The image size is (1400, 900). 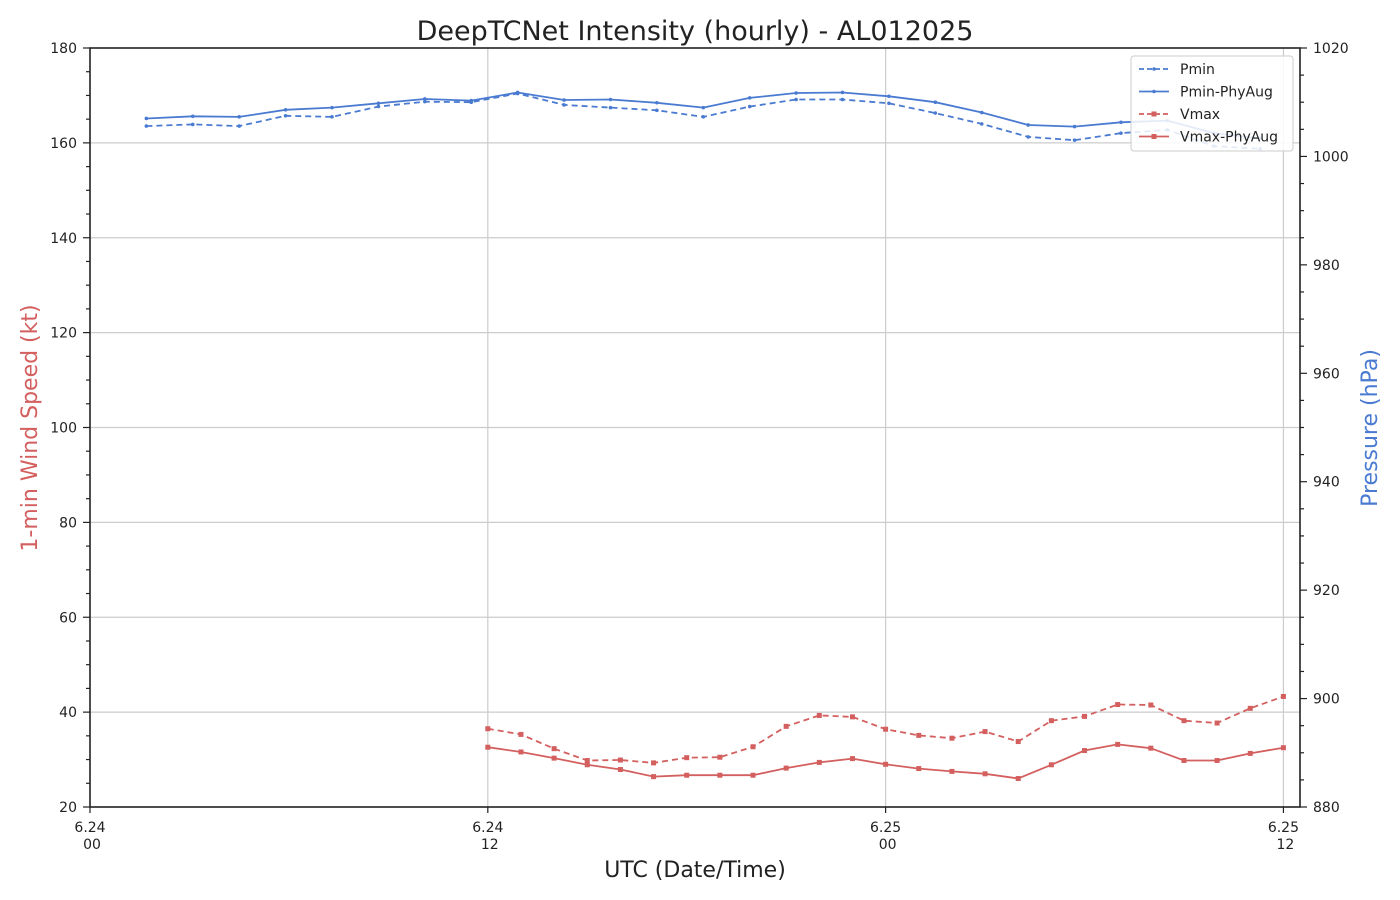 What do you see at coordinates (490, 845) in the screenshot?
I see `x-tick-time-label: 12` at bounding box center [490, 845].